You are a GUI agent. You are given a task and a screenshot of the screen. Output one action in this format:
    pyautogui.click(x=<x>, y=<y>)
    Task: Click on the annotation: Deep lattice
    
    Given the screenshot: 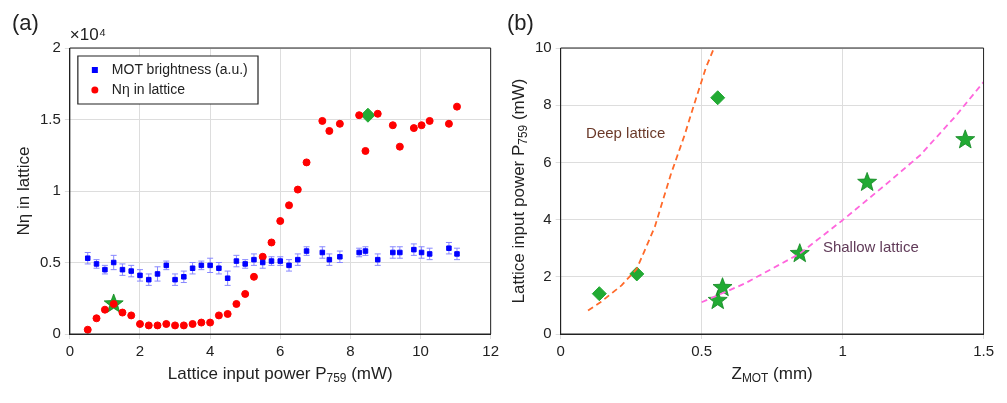 What is the action you would take?
    pyautogui.click(x=626, y=132)
    